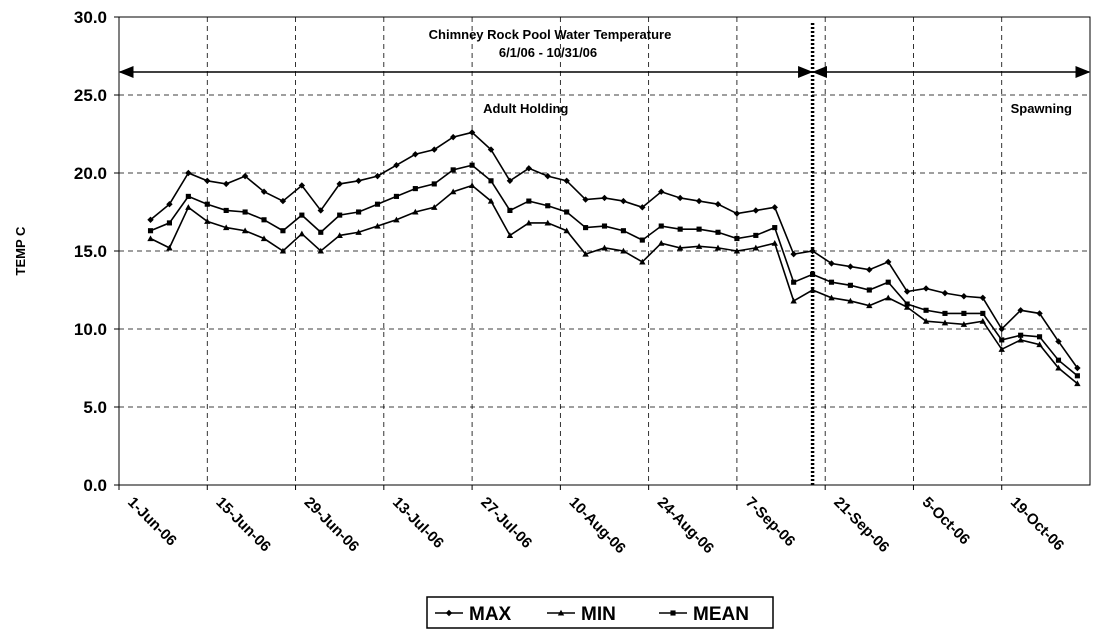 This screenshot has width=1101, height=631. What do you see at coordinates (95, 485) in the screenshot?
I see `y-tick-label: 0.0` at bounding box center [95, 485].